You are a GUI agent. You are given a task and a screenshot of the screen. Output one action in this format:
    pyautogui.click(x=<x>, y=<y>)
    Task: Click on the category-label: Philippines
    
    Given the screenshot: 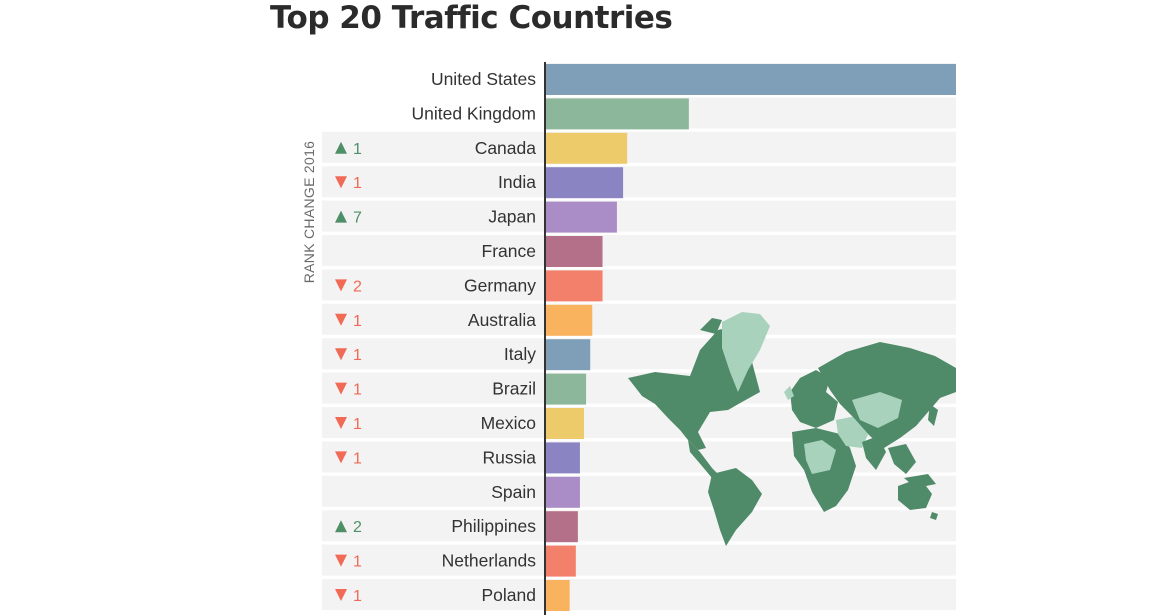 What is the action you would take?
    pyautogui.click(x=493, y=526)
    